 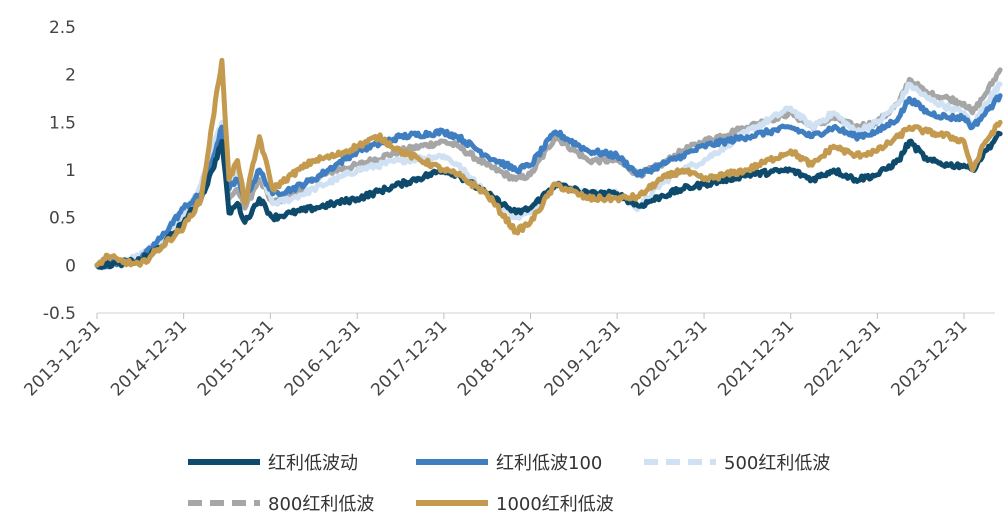 What do you see at coordinates (62, 219) in the screenshot?
I see `y-tick-label: 0.5` at bounding box center [62, 219].